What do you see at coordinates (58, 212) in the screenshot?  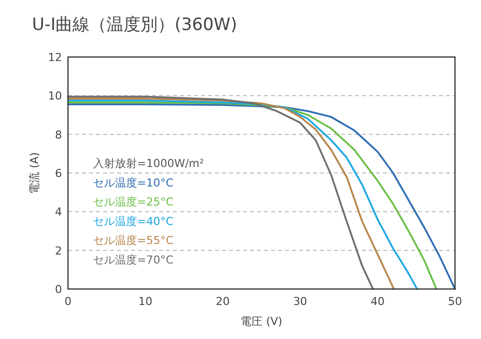 I see `y-tick-label: 4` at bounding box center [58, 212].